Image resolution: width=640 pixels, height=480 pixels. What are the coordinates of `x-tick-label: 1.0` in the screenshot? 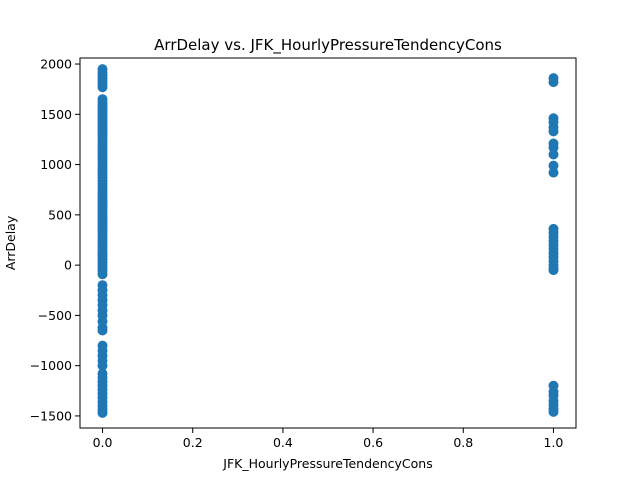 It's located at (554, 442).